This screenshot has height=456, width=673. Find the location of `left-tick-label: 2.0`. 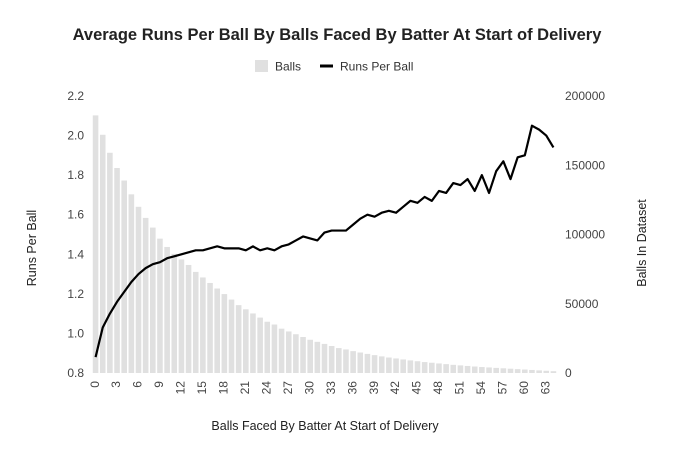

left-tick-label: 2.0 is located at coordinates (75, 136).